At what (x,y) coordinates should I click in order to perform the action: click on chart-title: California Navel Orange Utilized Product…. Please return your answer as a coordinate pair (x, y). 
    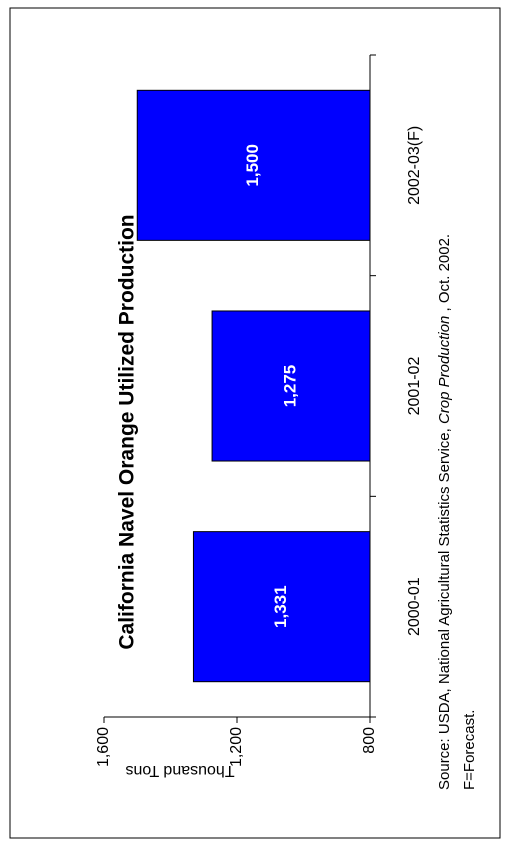
    Looking at the image, I should click on (127, 431).